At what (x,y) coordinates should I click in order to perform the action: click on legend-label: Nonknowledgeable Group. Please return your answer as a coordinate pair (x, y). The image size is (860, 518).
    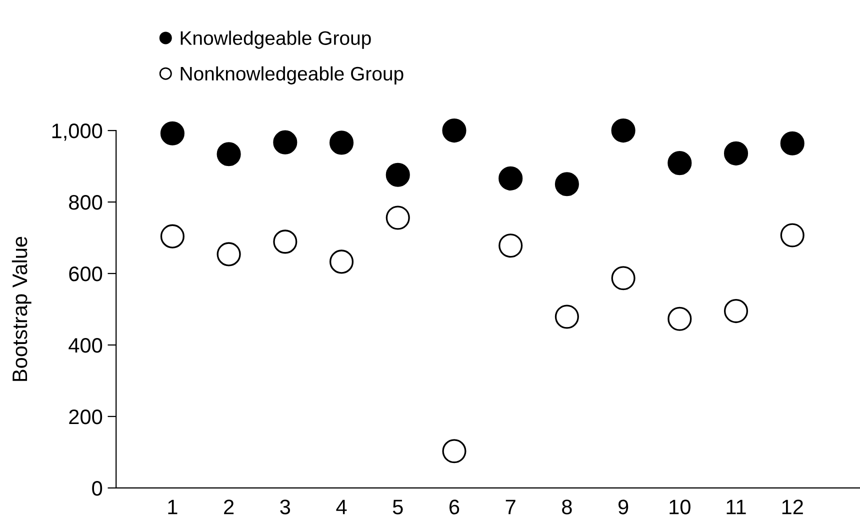
    Looking at the image, I should click on (292, 75).